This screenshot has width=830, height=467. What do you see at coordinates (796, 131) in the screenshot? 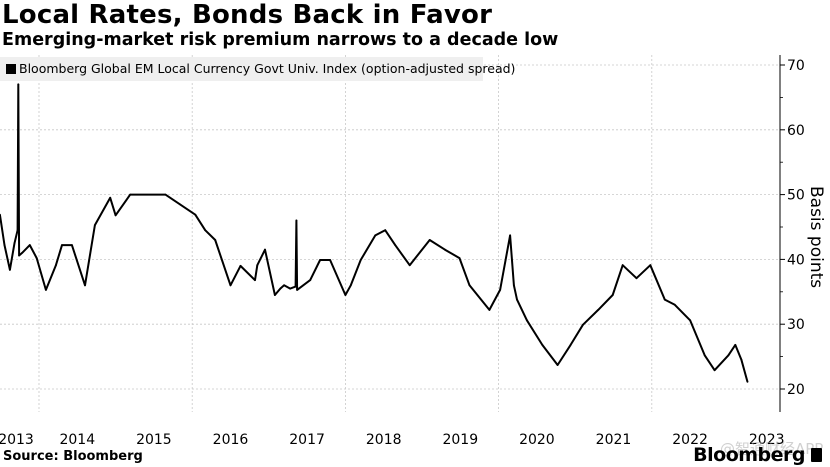
I see `y-tick-label-60: 60` at bounding box center [796, 131].